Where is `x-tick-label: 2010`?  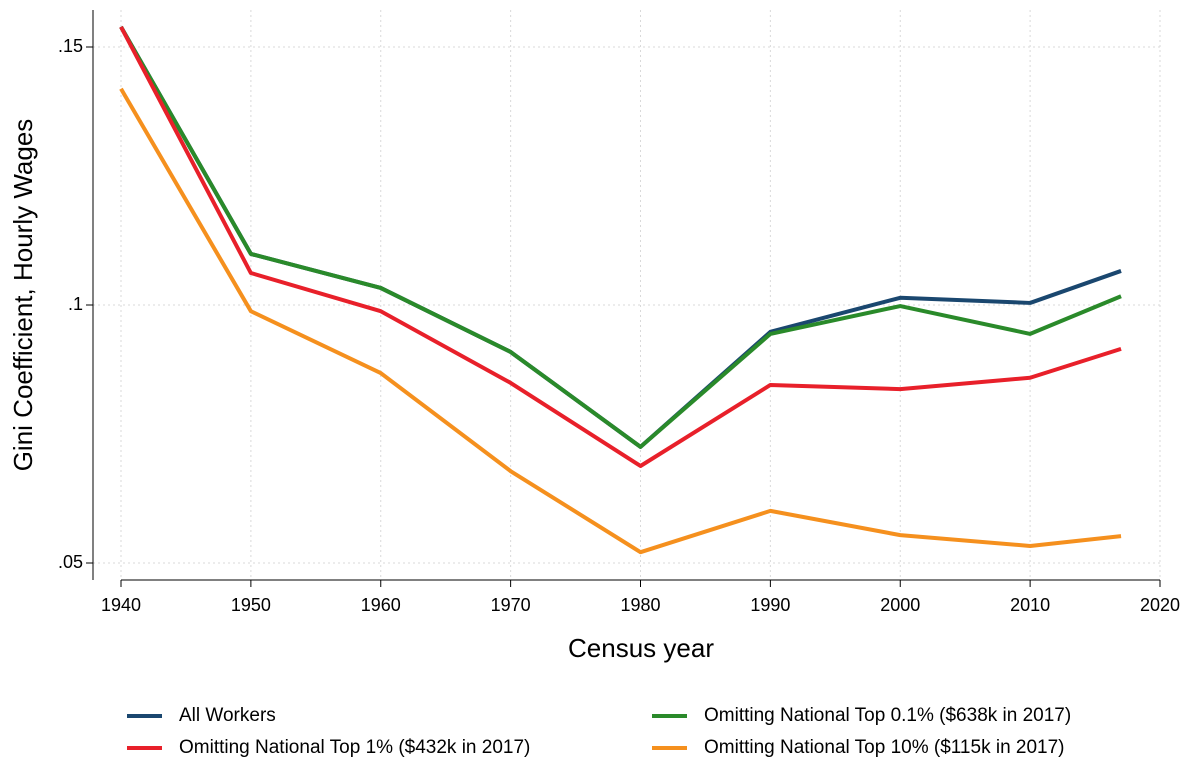
x-tick-label: 2010 is located at coordinates (1030, 605).